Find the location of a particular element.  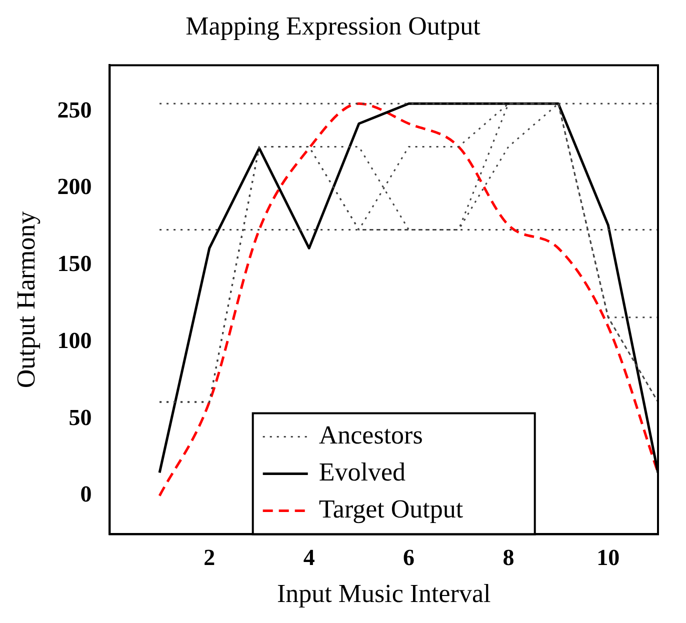

y-tick-label: 200 is located at coordinates (74, 187).